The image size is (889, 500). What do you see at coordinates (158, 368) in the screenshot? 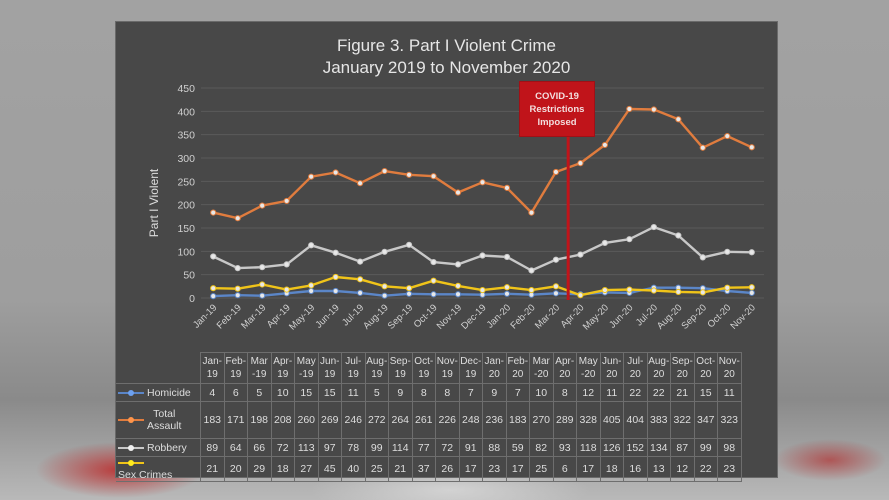
I see `table-corner` at bounding box center [158, 368].